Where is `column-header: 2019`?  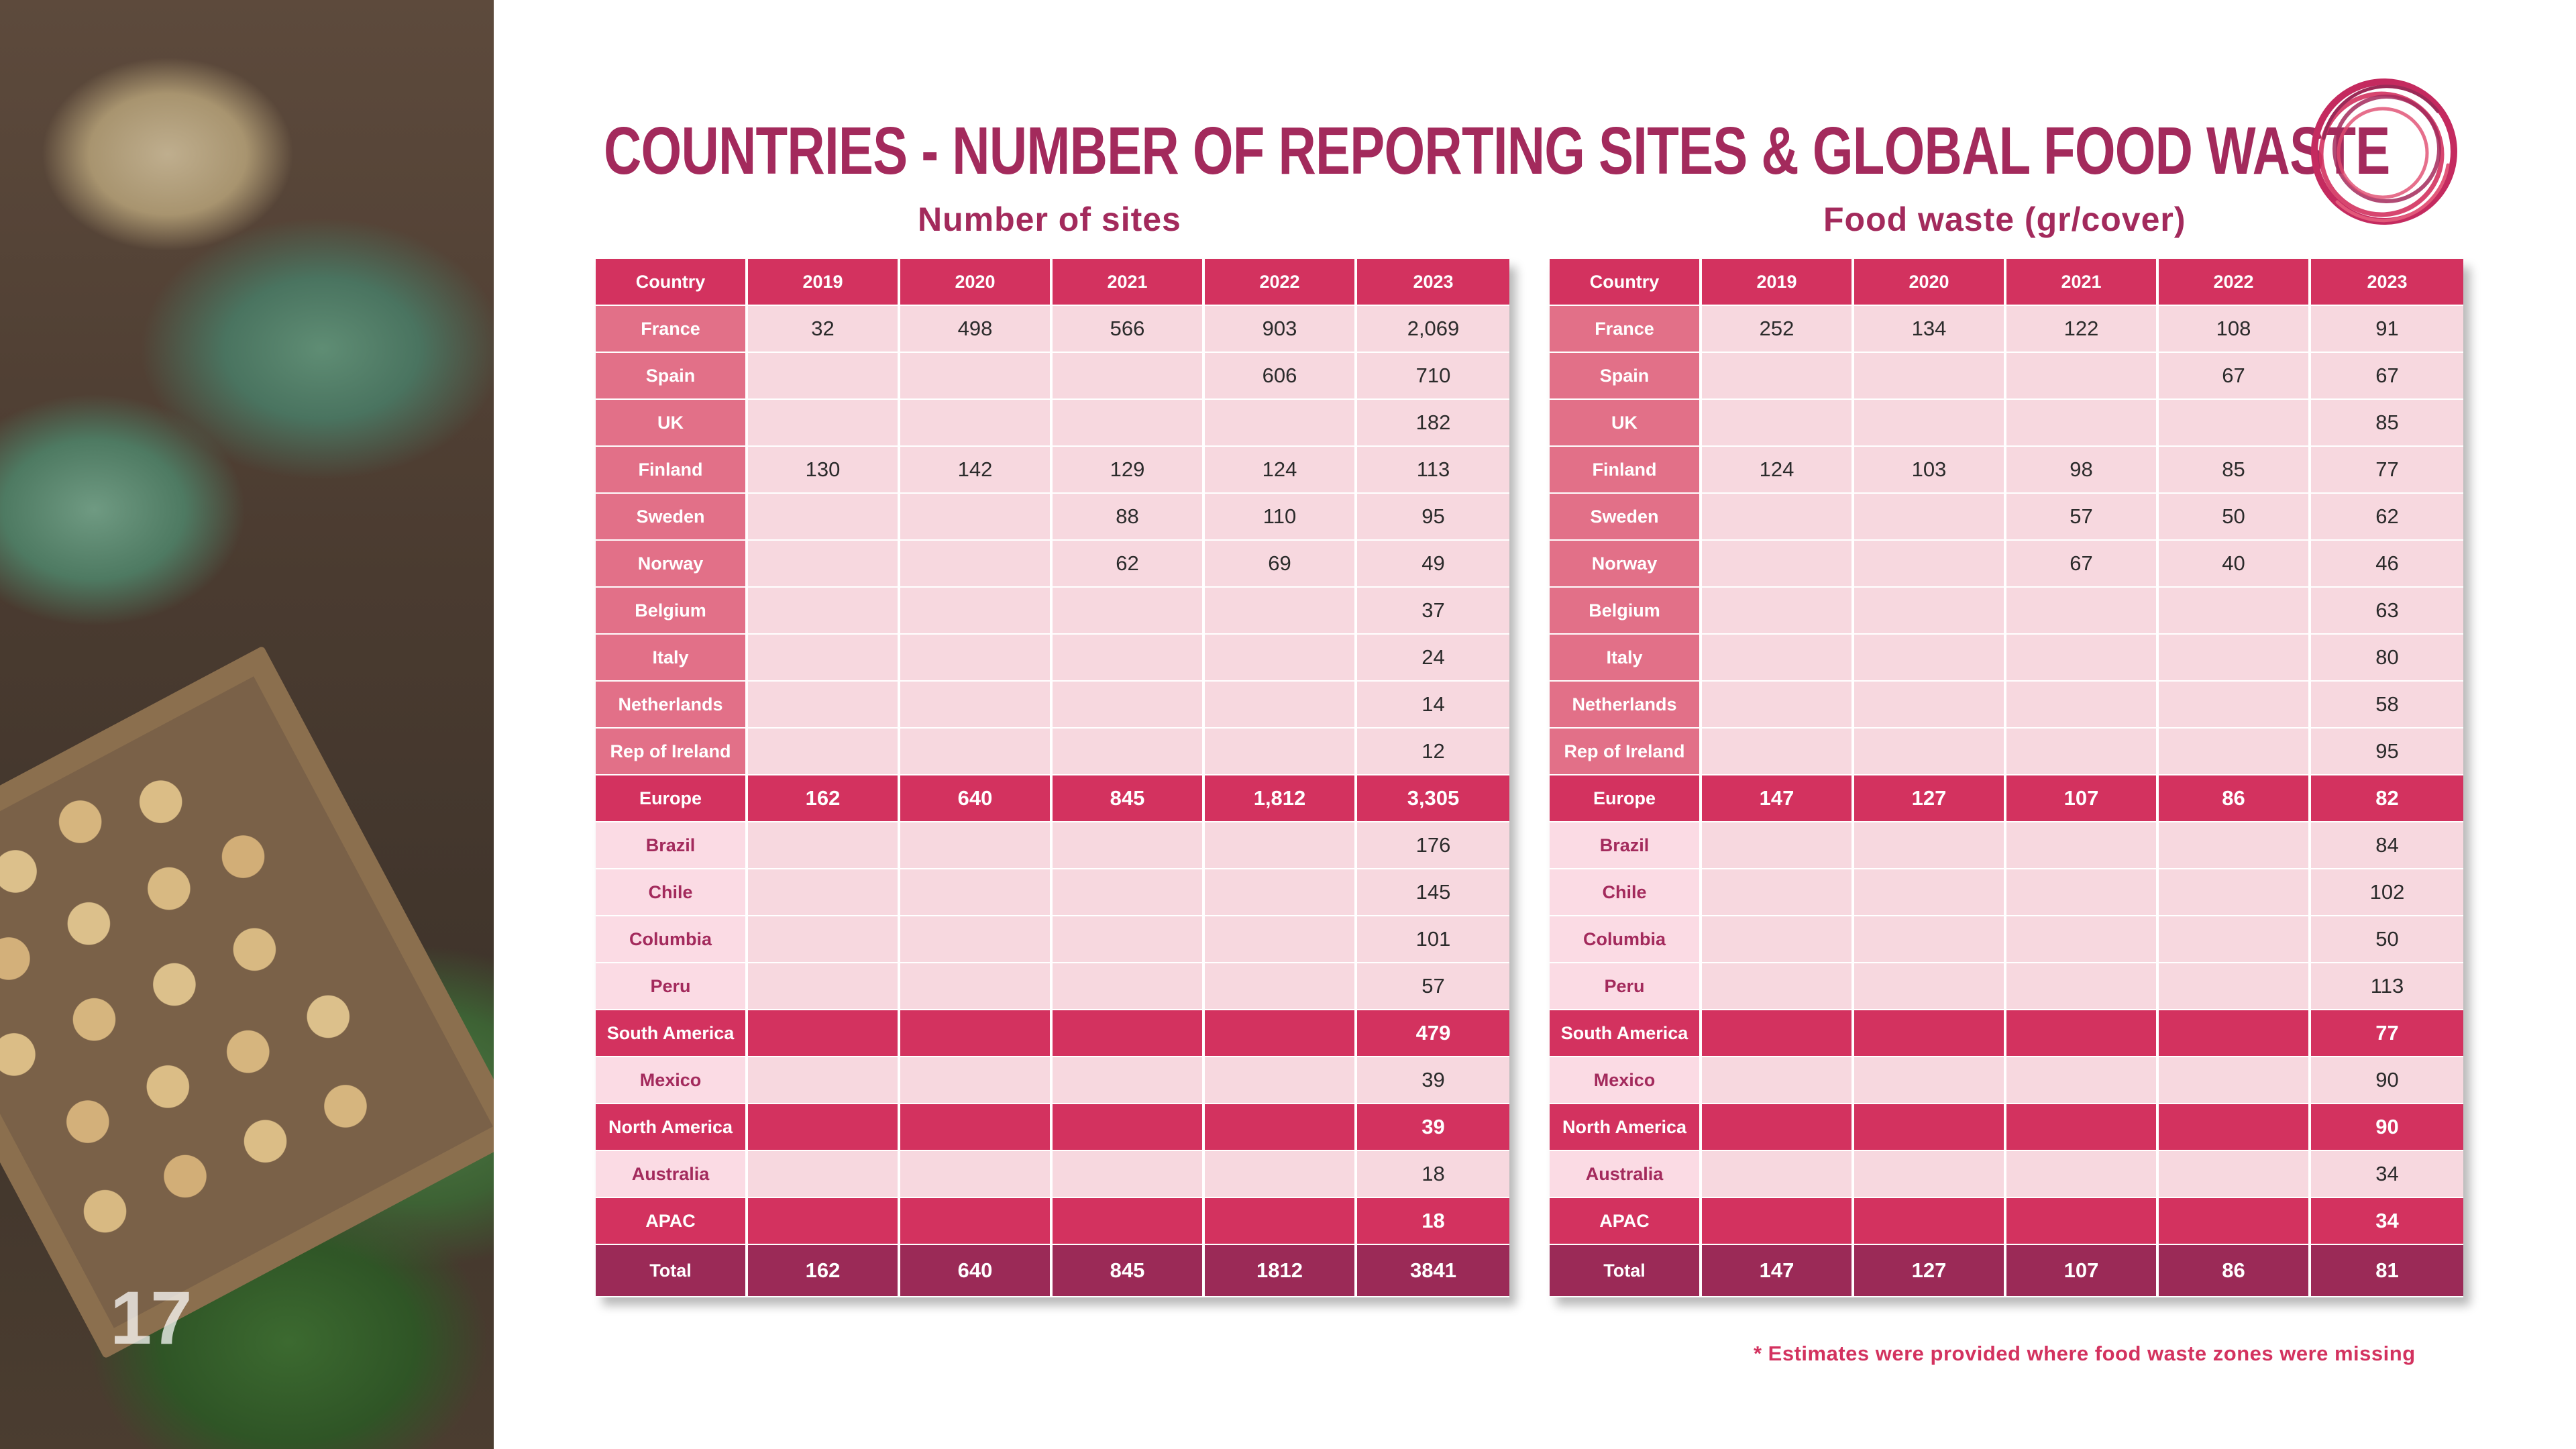
column-header: 2019 is located at coordinates (1778, 282).